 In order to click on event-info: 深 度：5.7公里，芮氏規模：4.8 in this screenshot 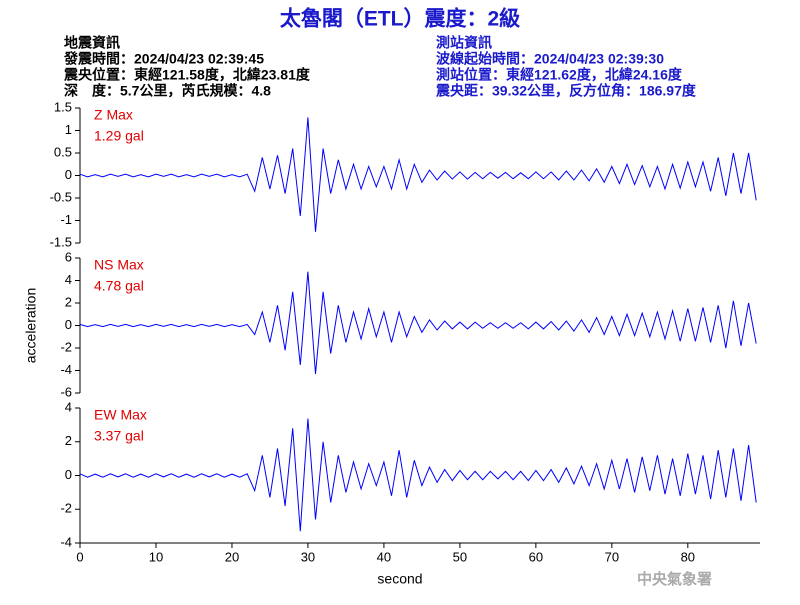, I will do `click(167, 91)`.